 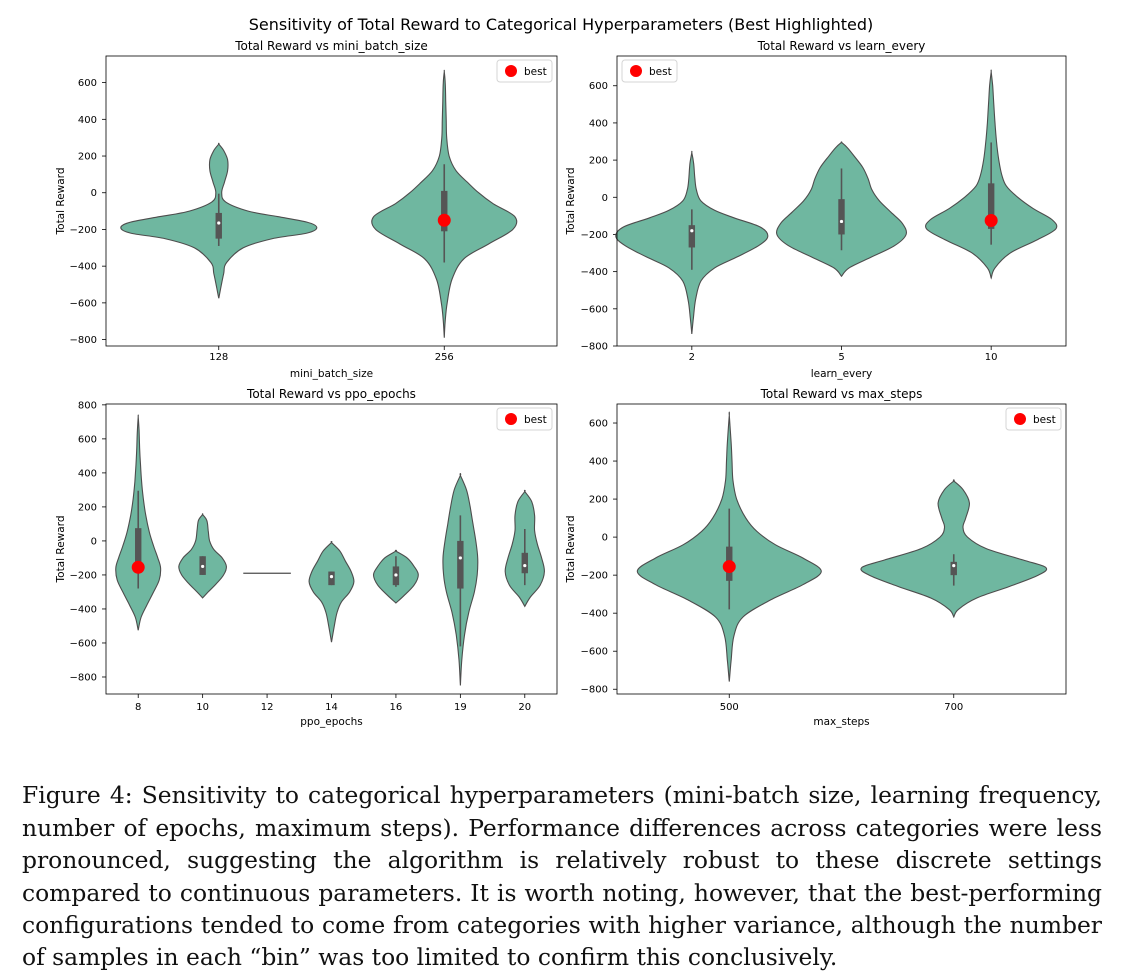 What do you see at coordinates (87, 405) in the screenshot?
I see `y-tick-label: 800` at bounding box center [87, 405].